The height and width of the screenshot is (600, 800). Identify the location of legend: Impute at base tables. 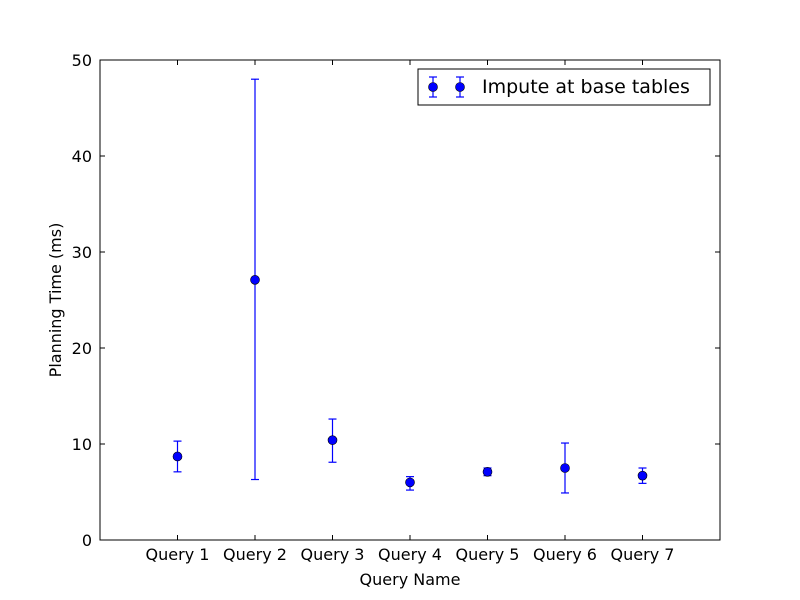
(564, 87).